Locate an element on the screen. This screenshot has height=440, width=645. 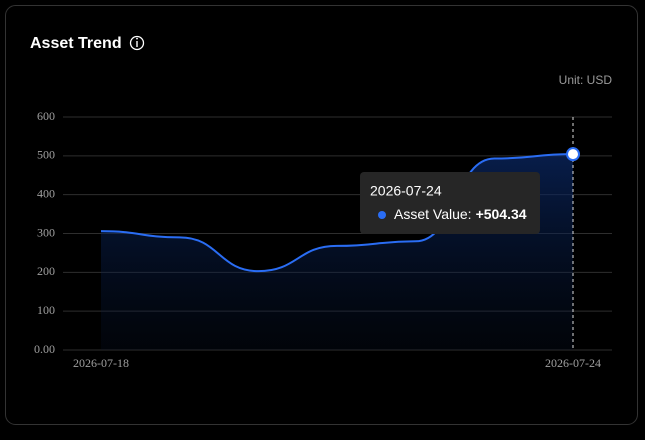
y-tick-label: 400 is located at coordinates (46, 193).